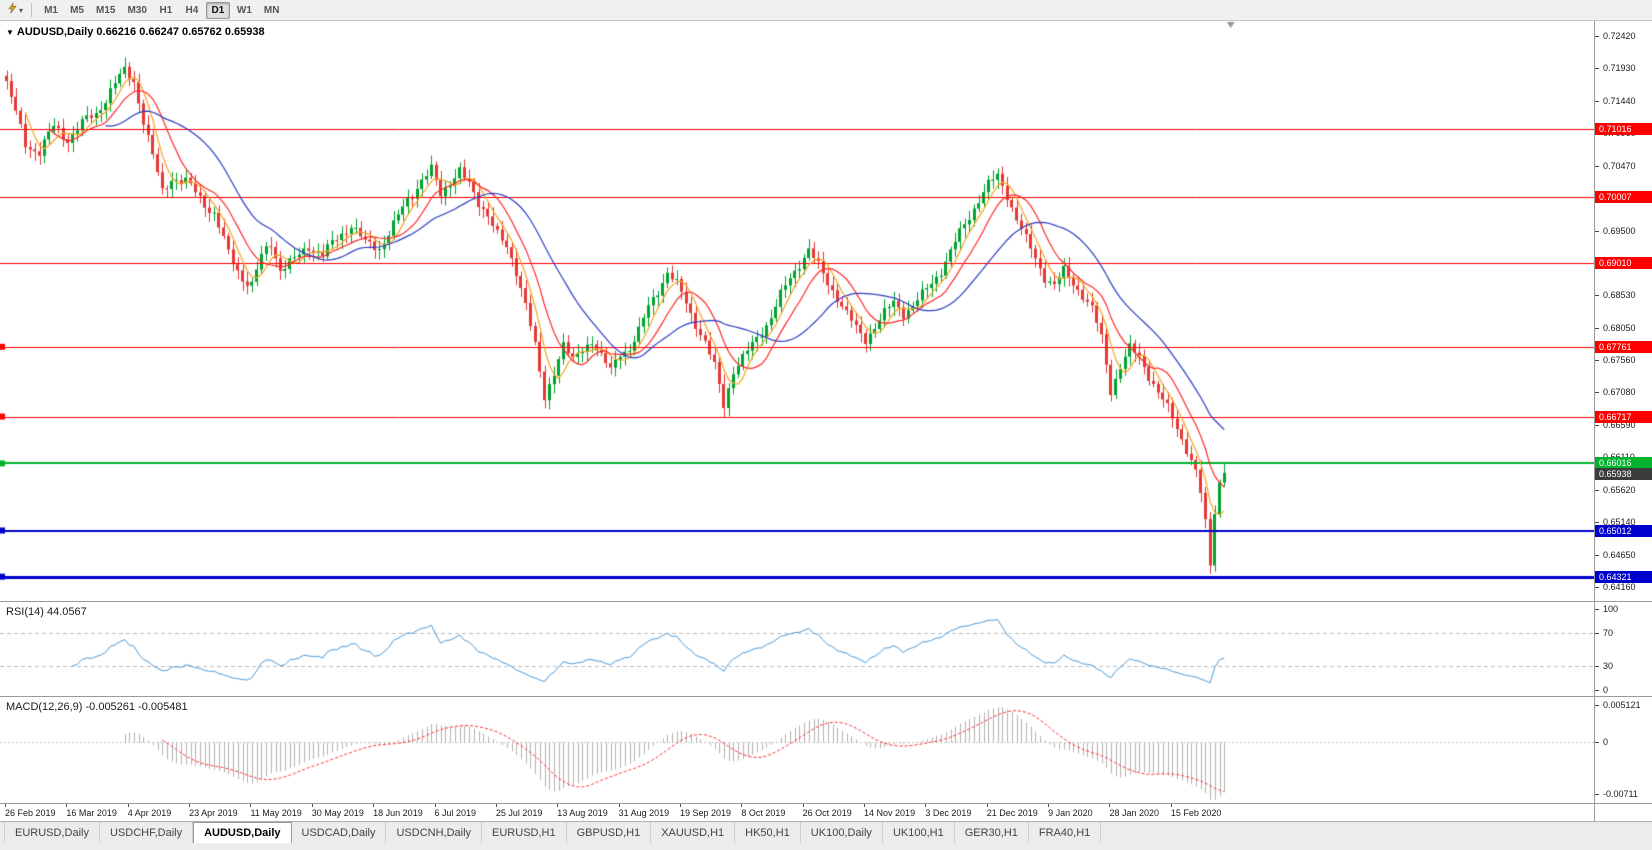  Describe the element at coordinates (44, 707) in the screenshot. I see `macd-indicator-name: MACD(12,26,9)` at that location.